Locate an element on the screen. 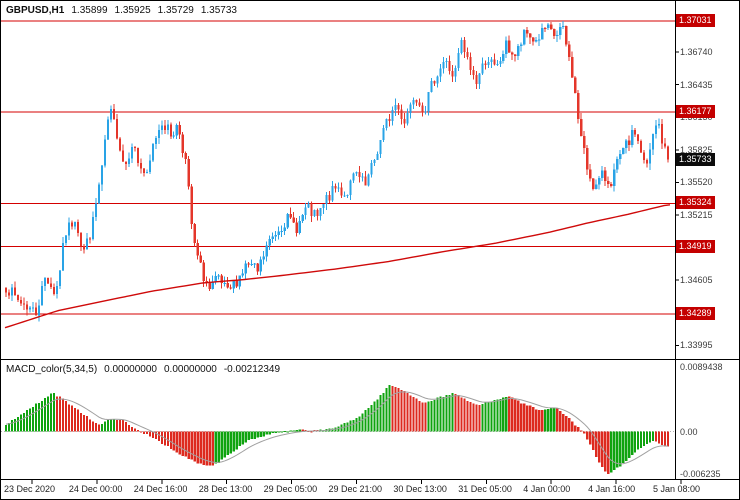  price-axis is located at coordinates (707, 240).